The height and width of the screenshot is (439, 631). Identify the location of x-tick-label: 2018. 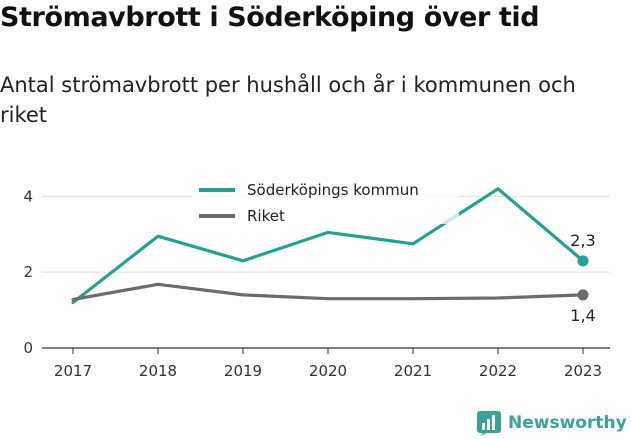
(158, 371).